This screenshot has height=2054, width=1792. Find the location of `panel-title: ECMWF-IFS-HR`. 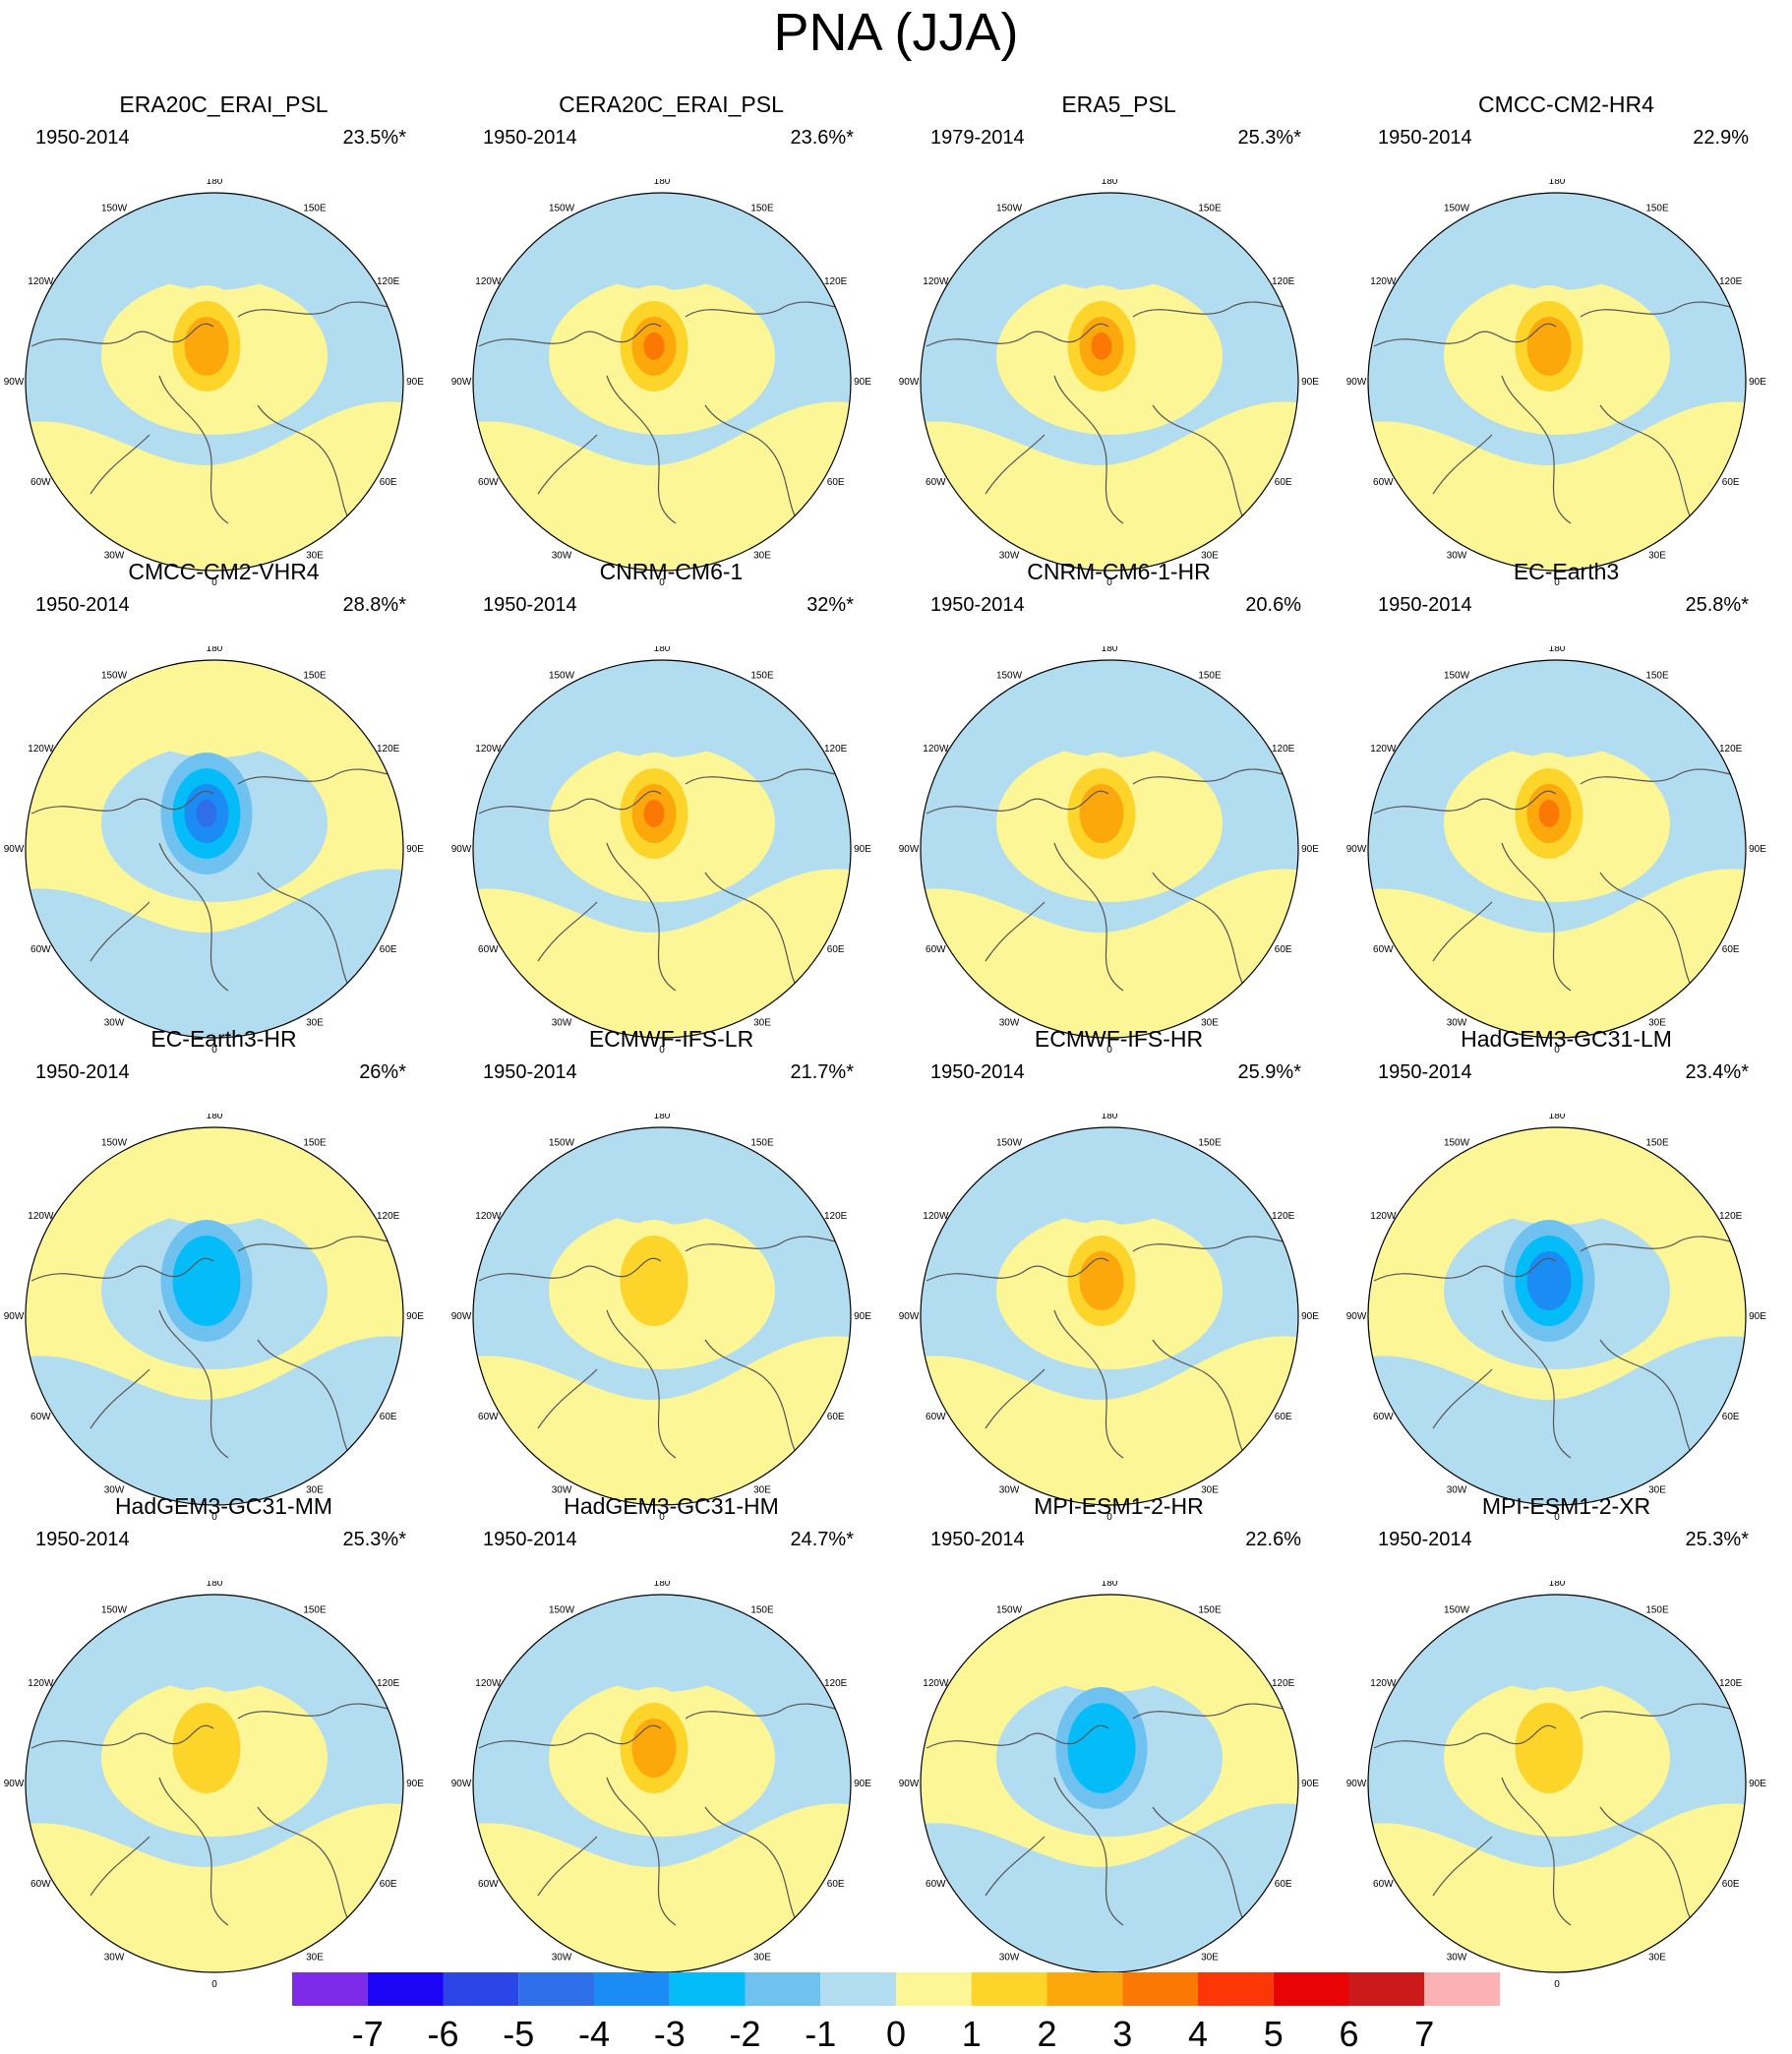

panel-title: ECMWF-IFS-HR is located at coordinates (1119, 1039).